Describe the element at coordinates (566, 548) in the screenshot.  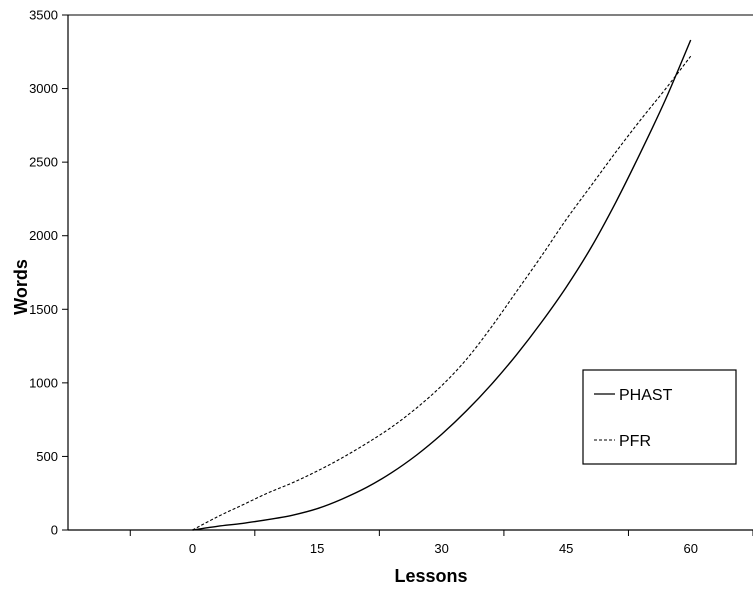
I see `x-tick-label: 45` at that location.